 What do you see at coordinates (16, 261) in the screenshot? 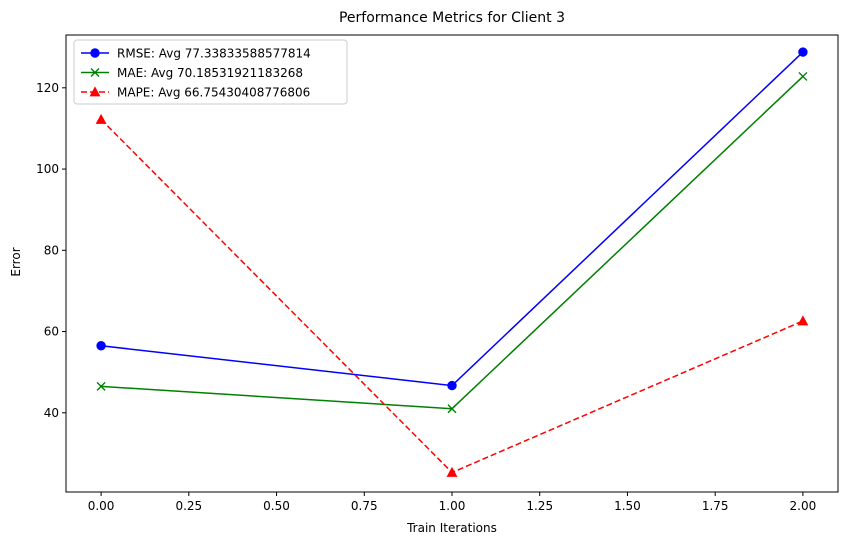
I see `y-axis-label: Error` at bounding box center [16, 261].